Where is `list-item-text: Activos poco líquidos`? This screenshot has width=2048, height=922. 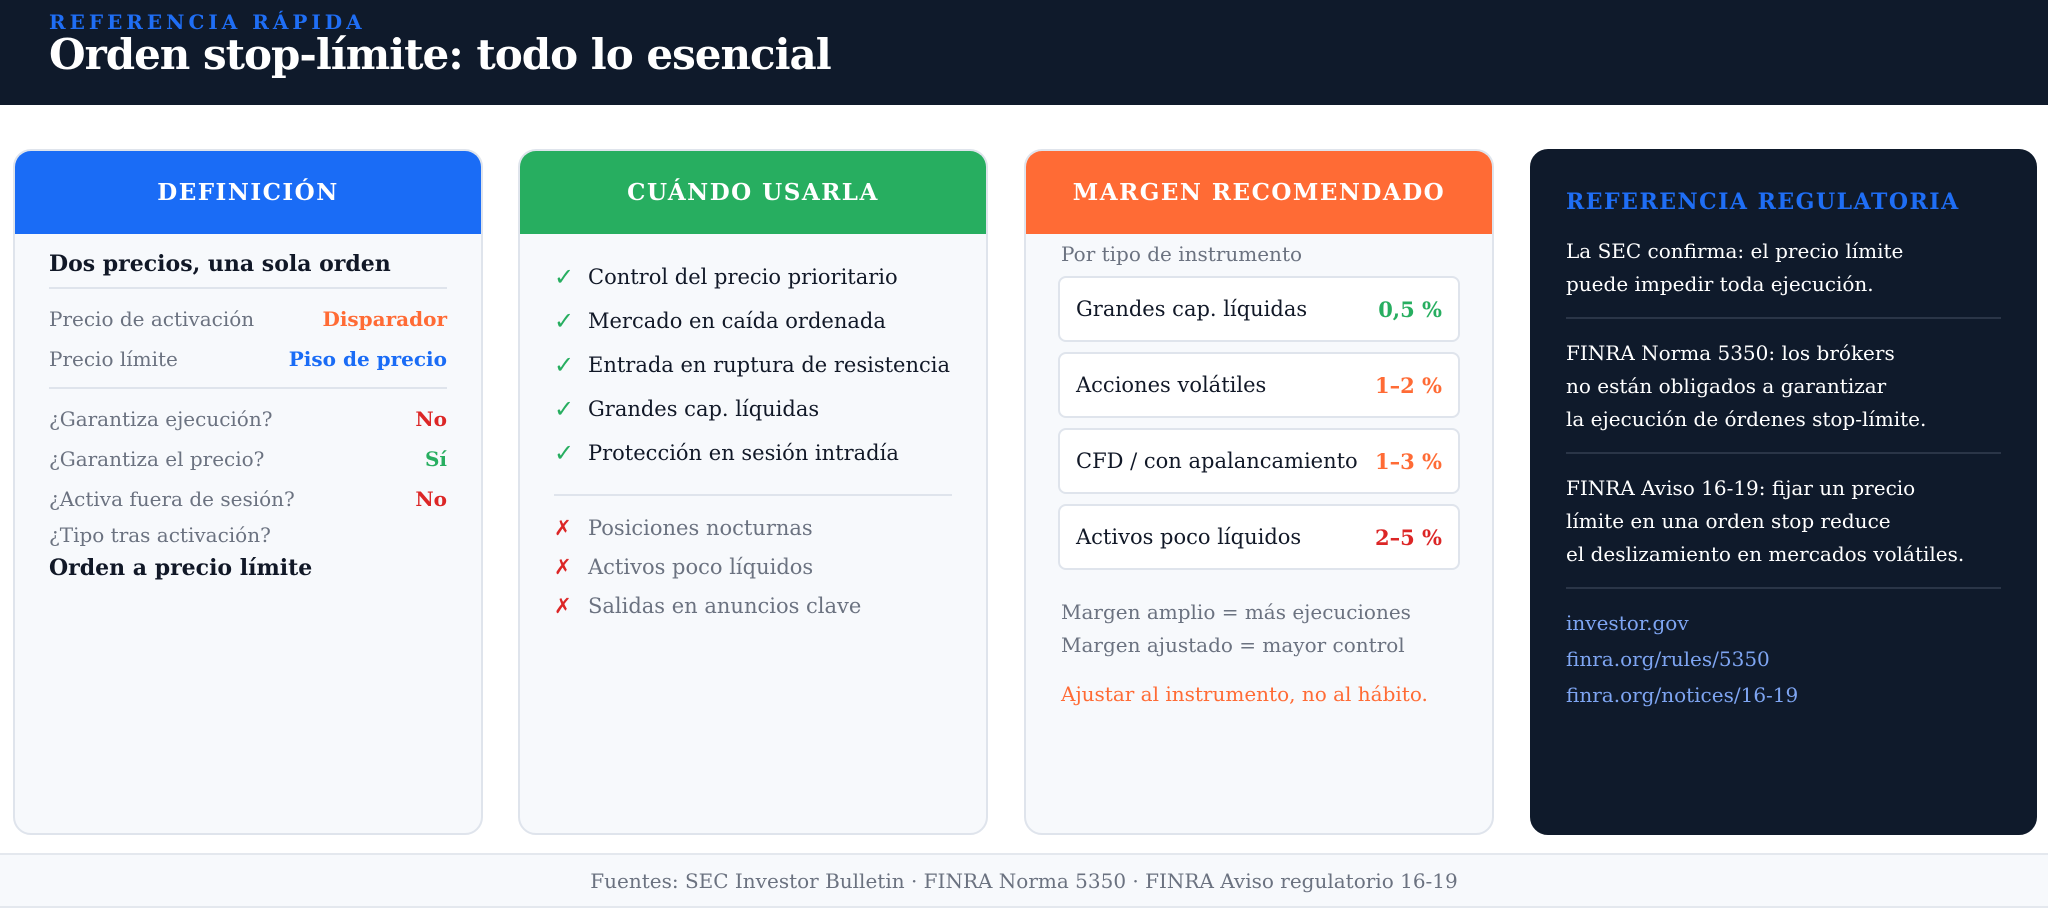 list-item-text: Activos poco líquidos is located at coordinates (701, 566).